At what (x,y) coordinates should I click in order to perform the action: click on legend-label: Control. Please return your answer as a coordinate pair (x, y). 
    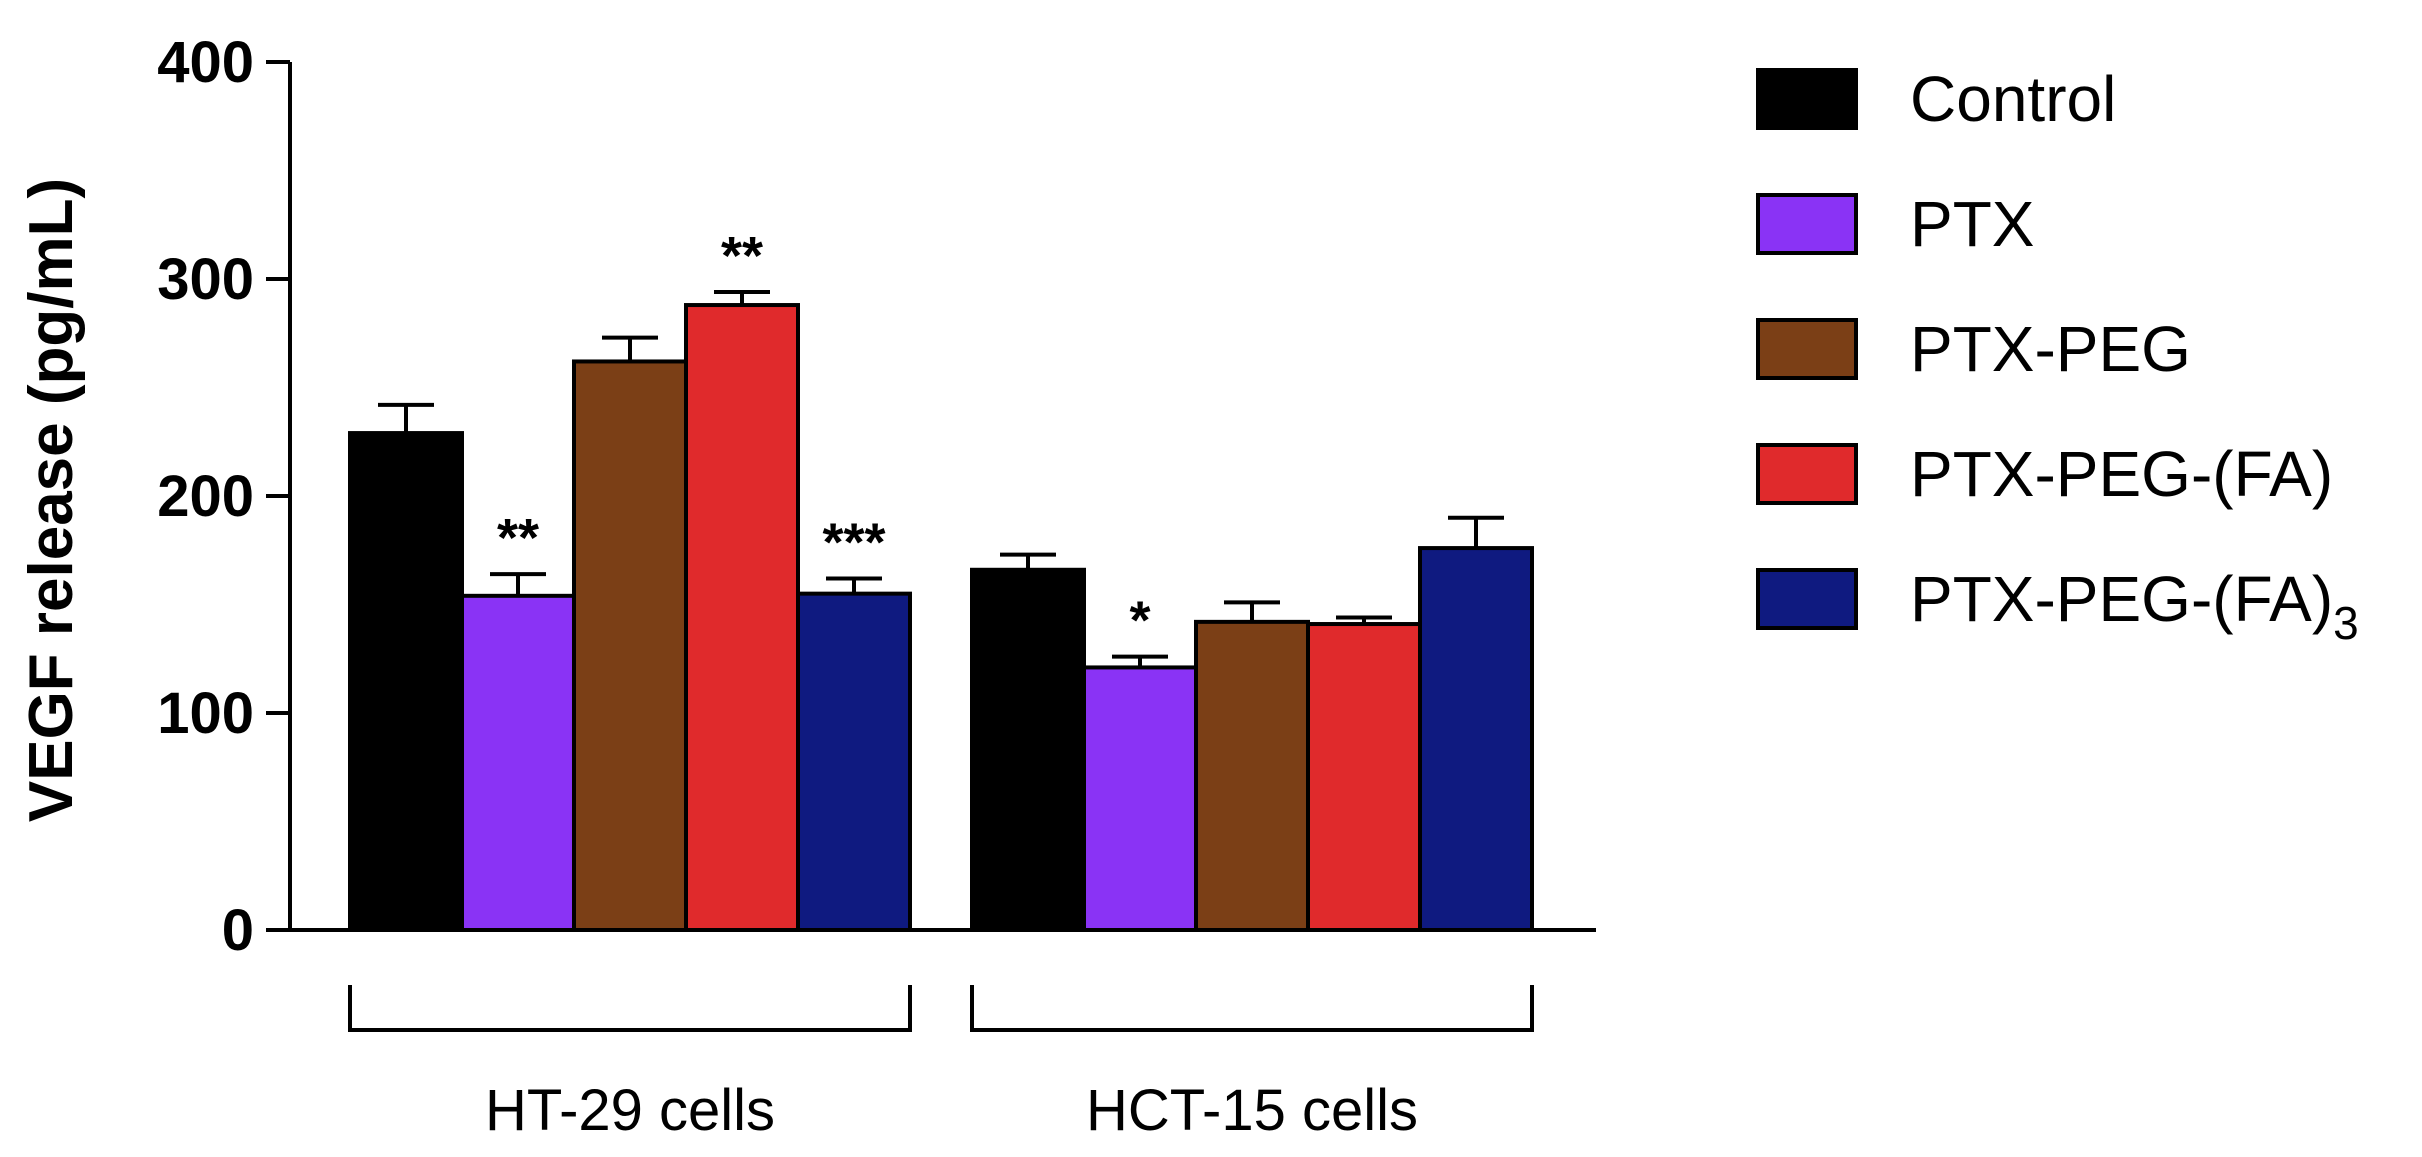
    Looking at the image, I should click on (2013, 99).